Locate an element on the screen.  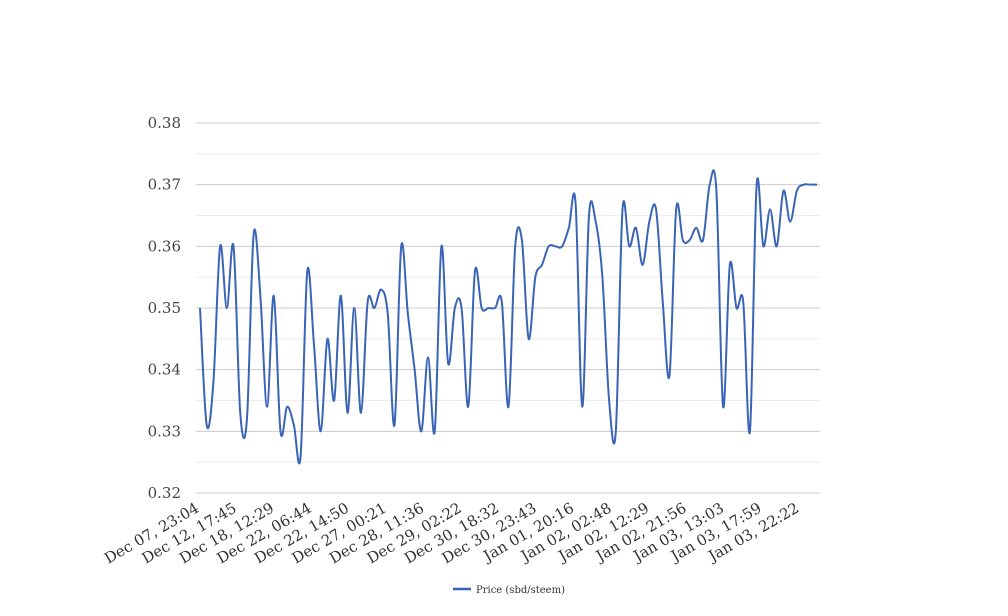
legend-label: Price (sbd/steem) is located at coordinates (520, 590).